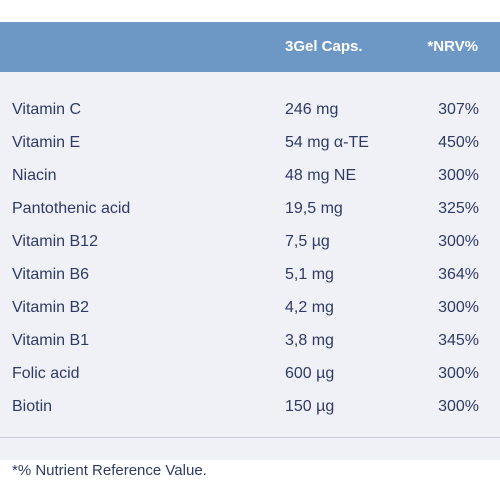 The width and height of the screenshot is (500, 500). I want to click on nutrient-name: Vitamin C, so click(47, 109).